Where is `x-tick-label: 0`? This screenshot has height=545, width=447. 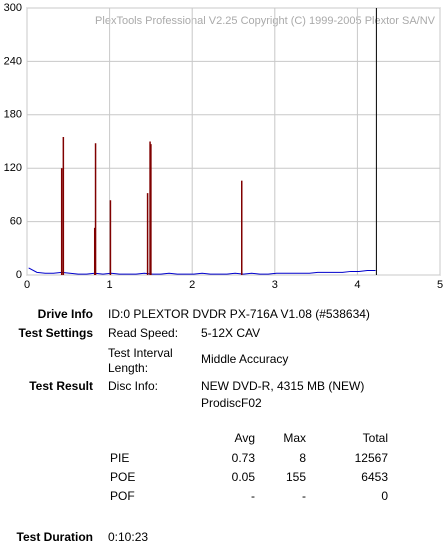 x-tick-label: 0 is located at coordinates (27, 285).